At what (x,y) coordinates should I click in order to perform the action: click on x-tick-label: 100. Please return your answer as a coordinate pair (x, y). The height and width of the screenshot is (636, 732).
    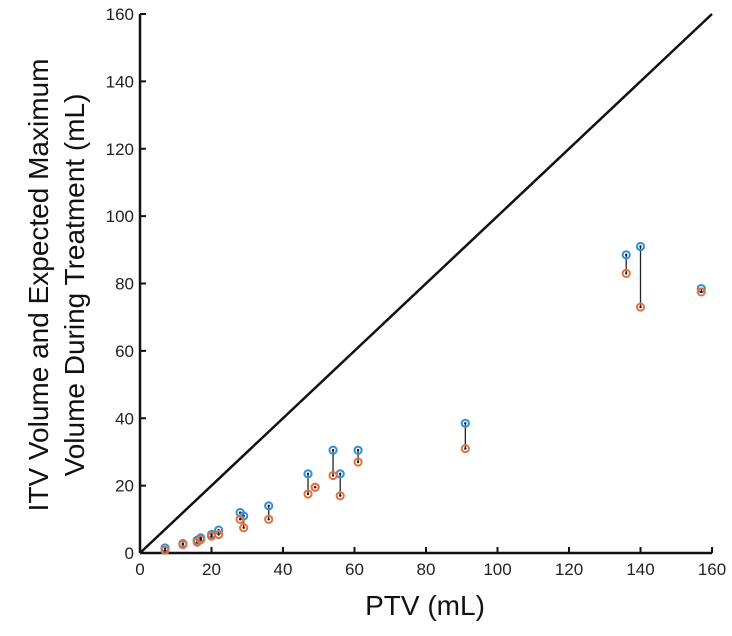
    Looking at the image, I should click on (497, 569).